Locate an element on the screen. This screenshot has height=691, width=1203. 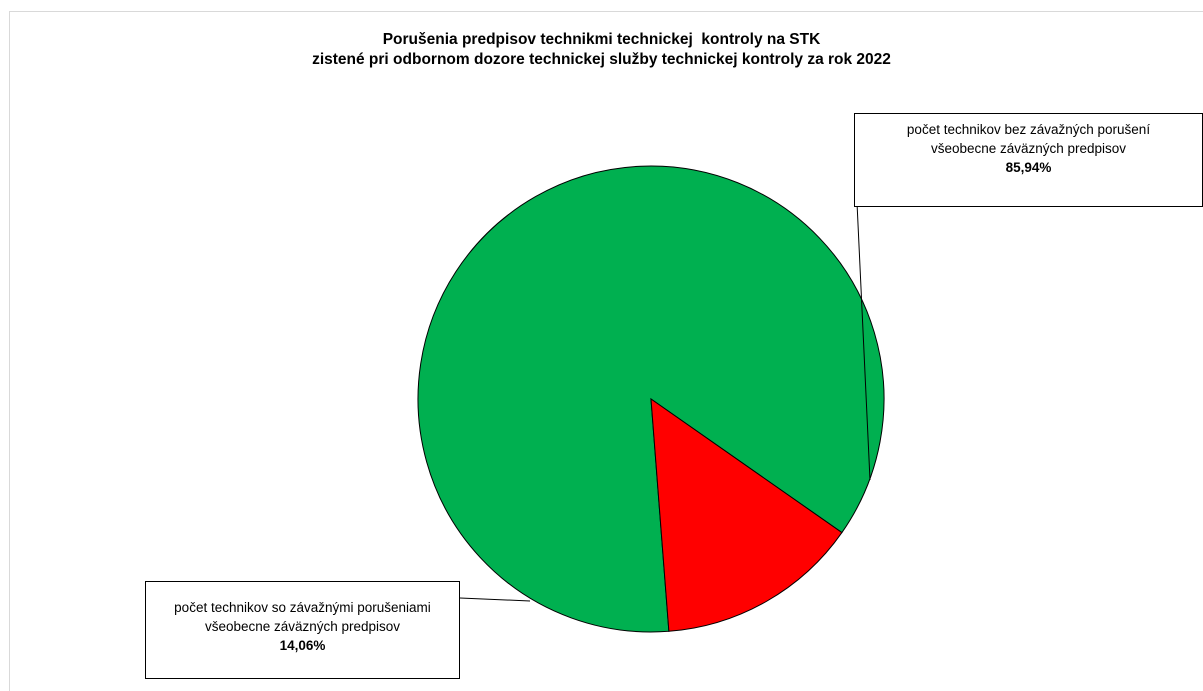
data-label-no-violations-line2: všeobecne záväzných predpisov is located at coordinates (1028, 148).